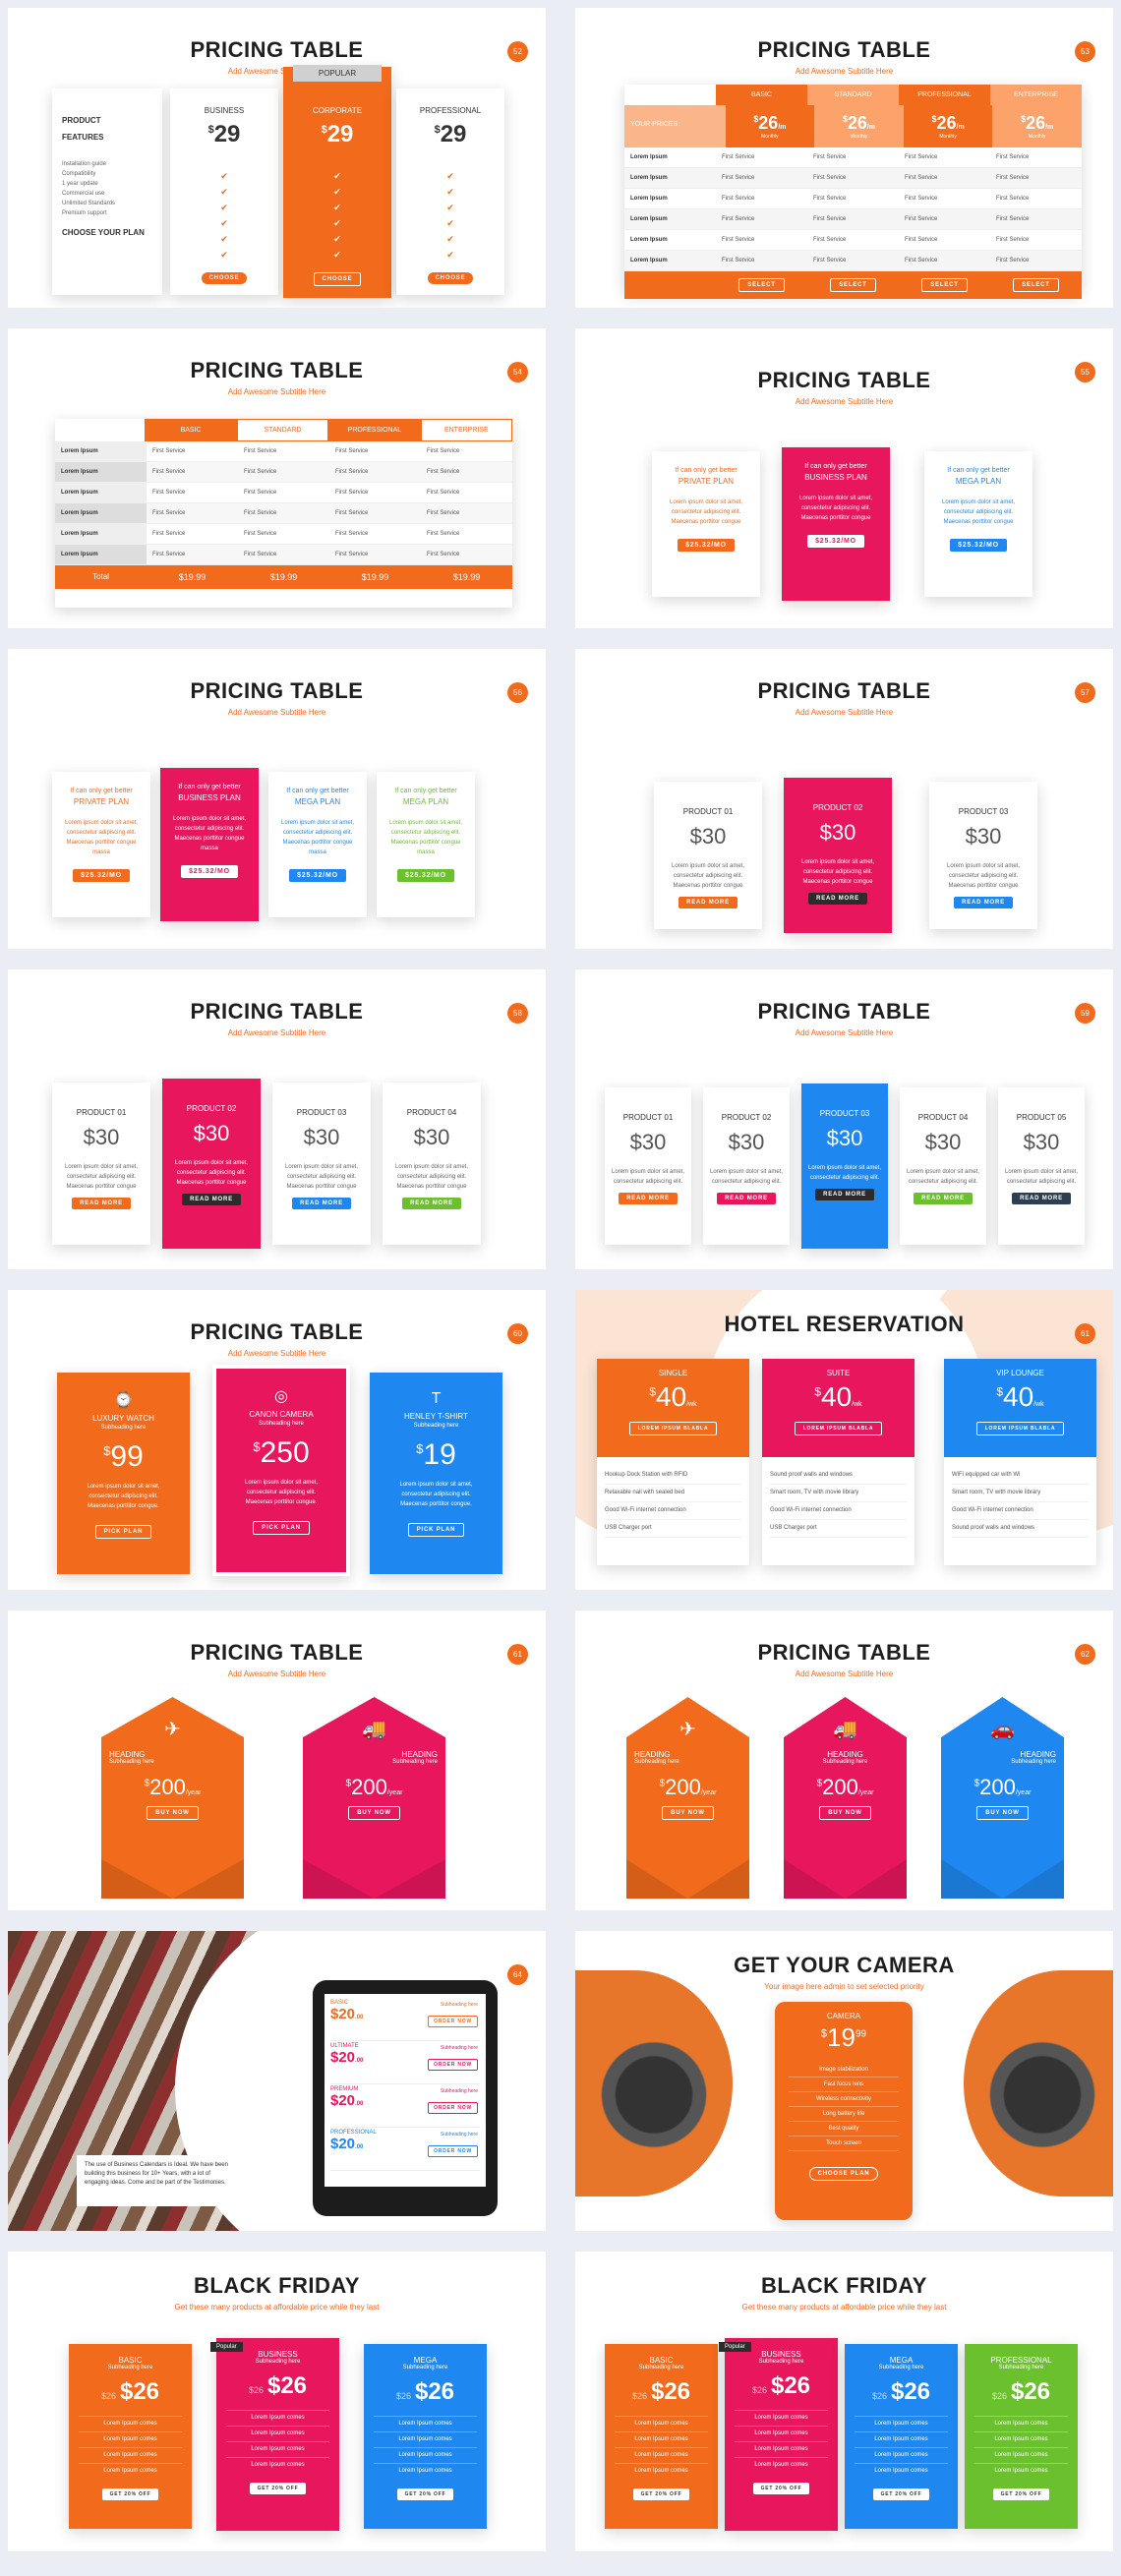 The image size is (1121, 2576). Describe the element at coordinates (671, 1396) in the screenshot. I see `price-value: 40` at that location.